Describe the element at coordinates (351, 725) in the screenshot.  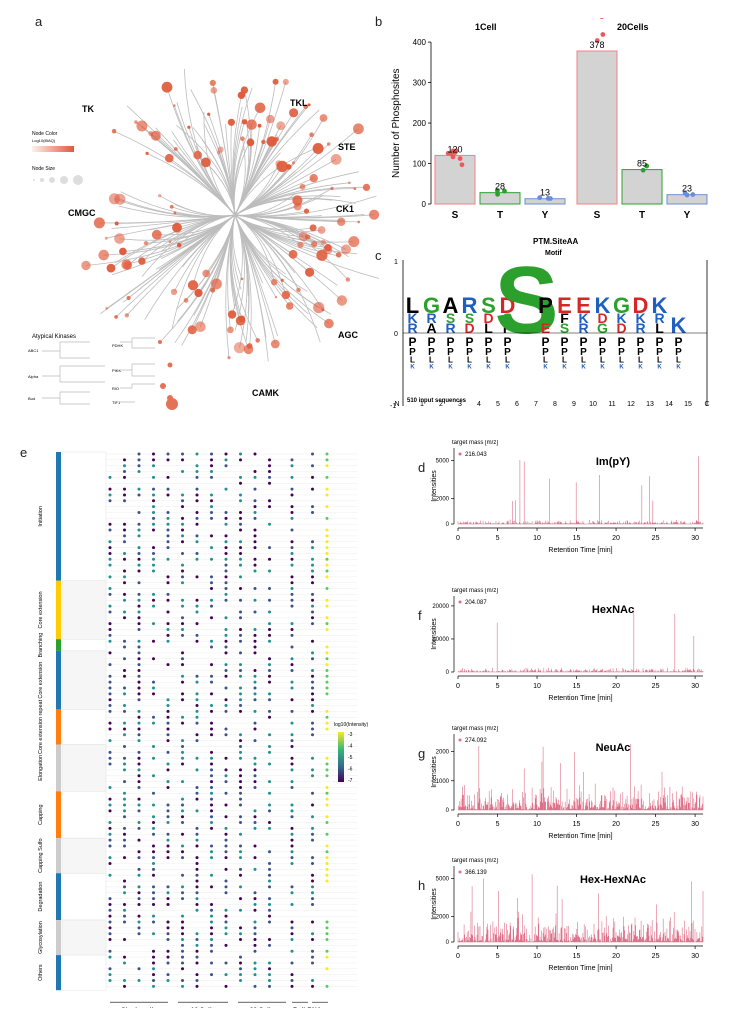
I see `dot-legend-title: log10(Intensity)` at that location.